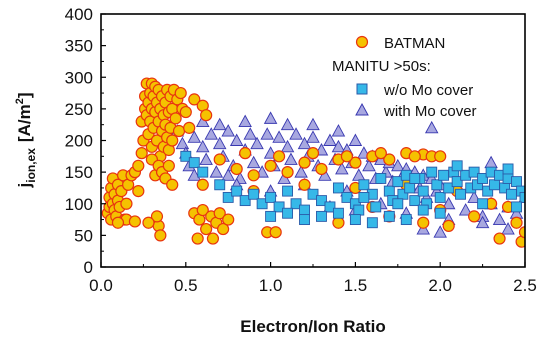 The image size is (551, 345). What do you see at coordinates (79, 14) in the screenshot?
I see `y-tick-label: 400` at bounding box center [79, 14].